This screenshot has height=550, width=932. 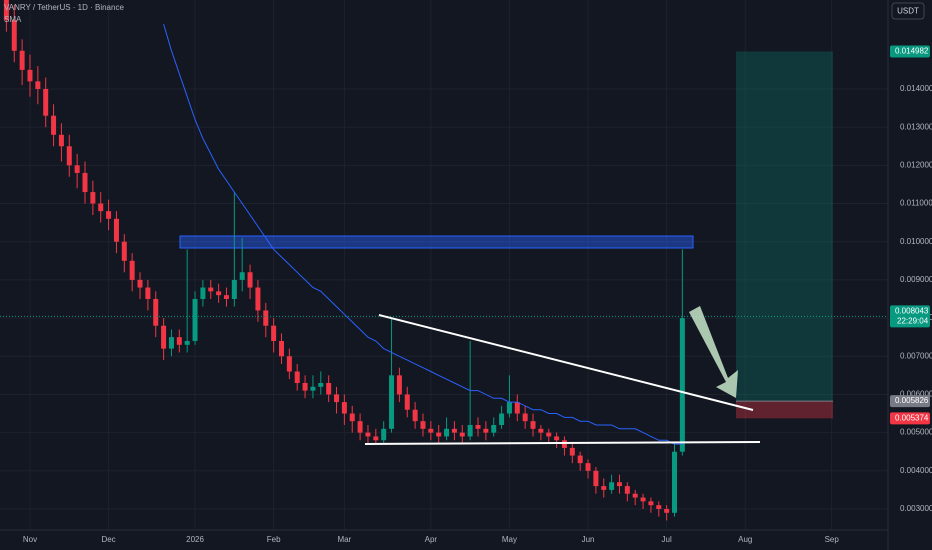 What do you see at coordinates (344, 539) in the screenshot?
I see `x-tick-label: Mar` at bounding box center [344, 539].